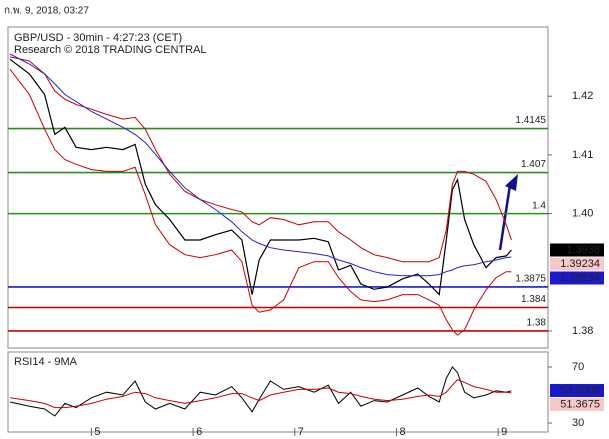 The width and height of the screenshot is (609, 439). I want to click on x-tick-label: 6, so click(199, 432).